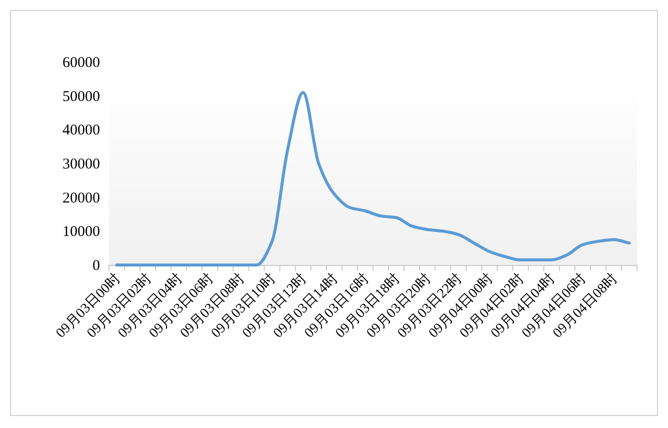 This screenshot has height=428, width=668. I want to click on y-tick-label: 30000, so click(81, 164).